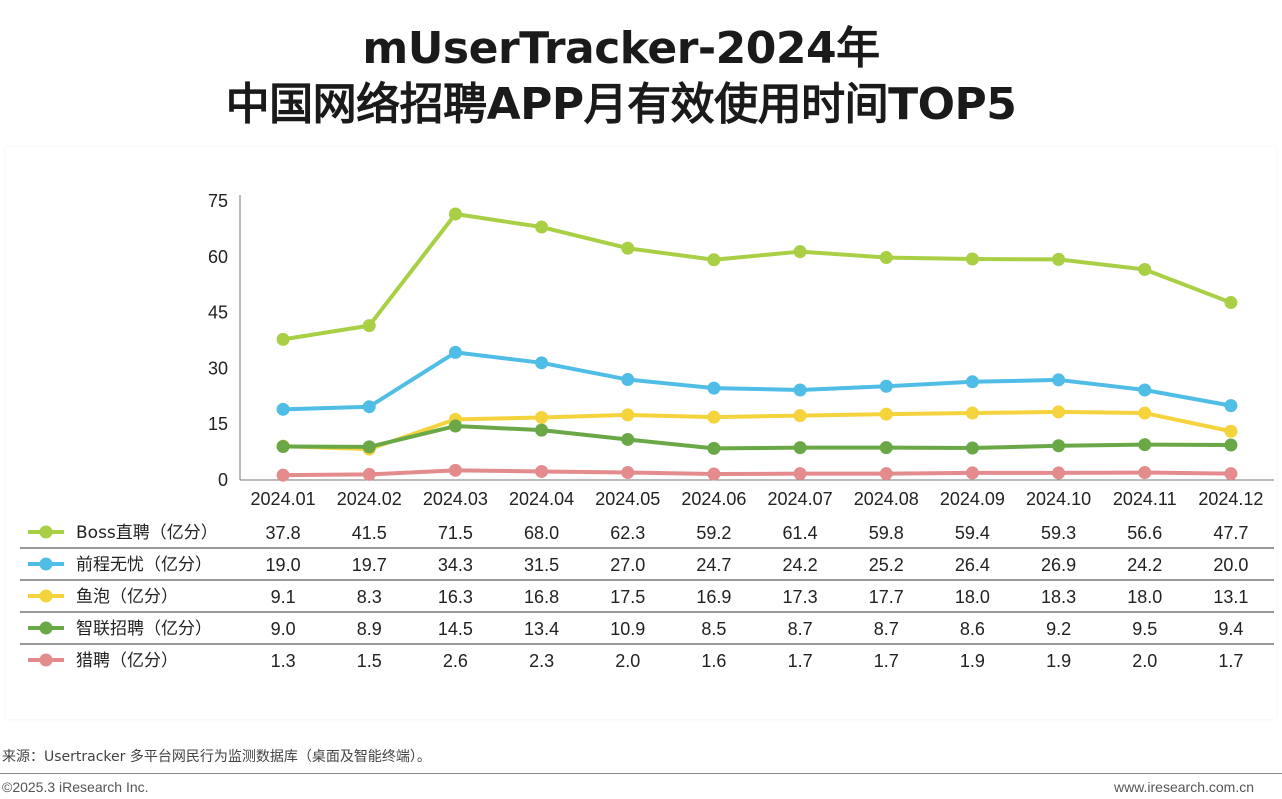 The image size is (1282, 799). I want to click on chart-title-line2: 中国网络招聘APP月有效使用时间TOP5, so click(621, 104).